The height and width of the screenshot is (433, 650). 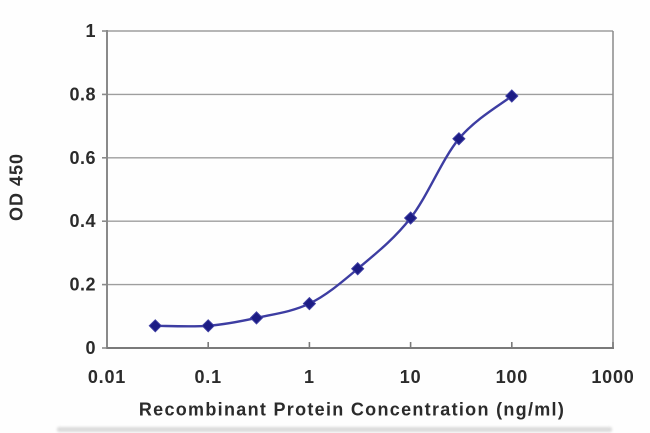 What do you see at coordinates (90, 348) in the screenshot?
I see `y-tick-label: 0` at bounding box center [90, 348].